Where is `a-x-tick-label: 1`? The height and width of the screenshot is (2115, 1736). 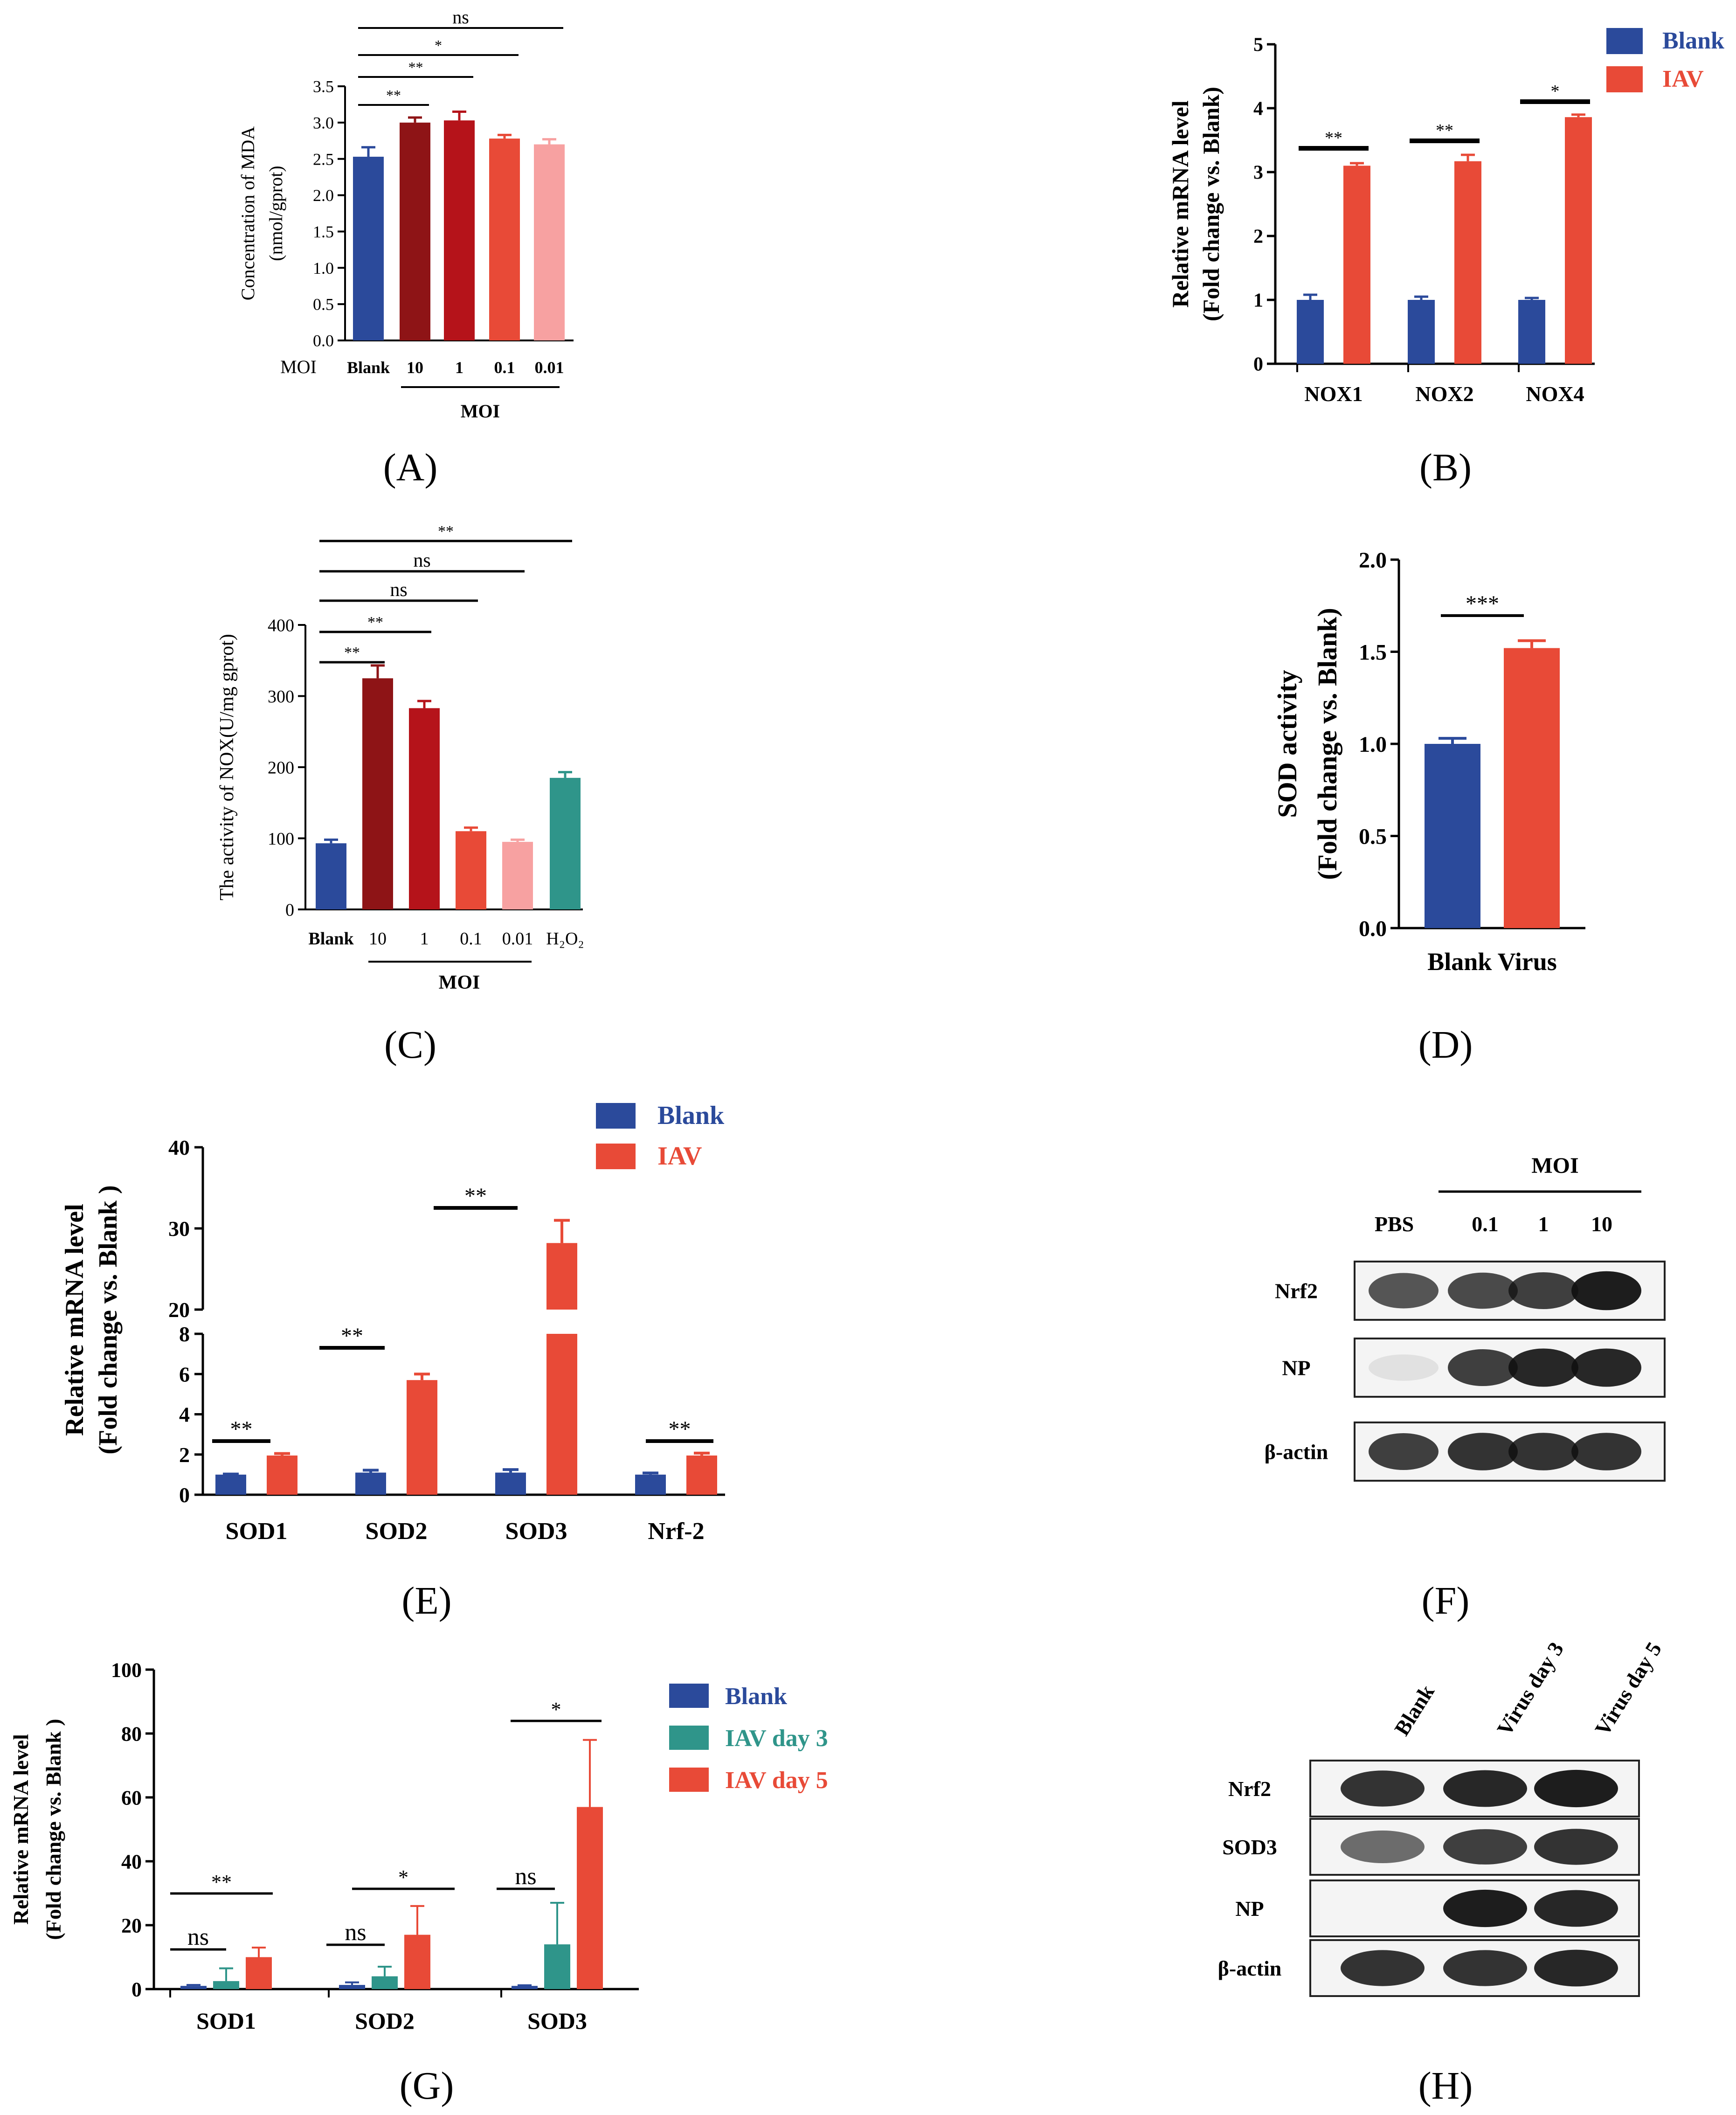
a-x-tick-label: 1 is located at coordinates (459, 367).